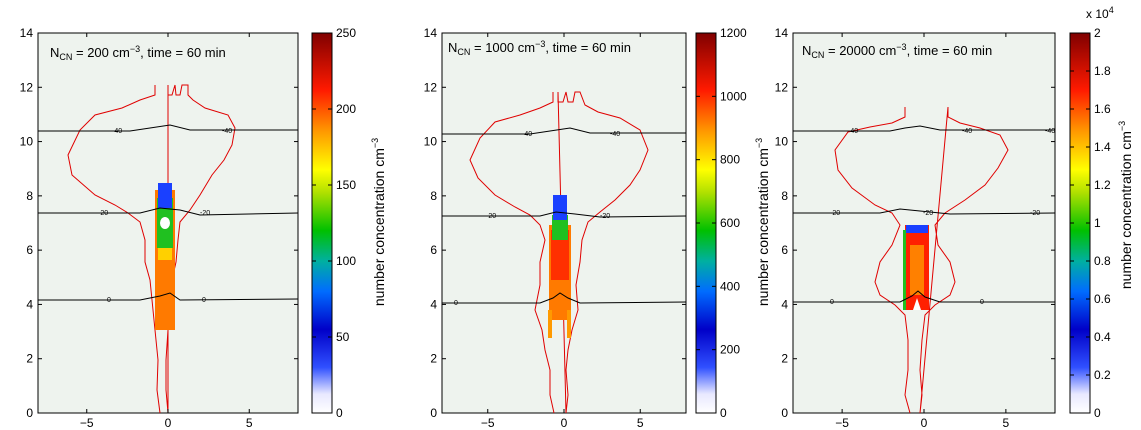 The image size is (1141, 430). Describe the element at coordinates (346, 185) in the screenshot. I see `colorbar-tick-label: 150` at that location.